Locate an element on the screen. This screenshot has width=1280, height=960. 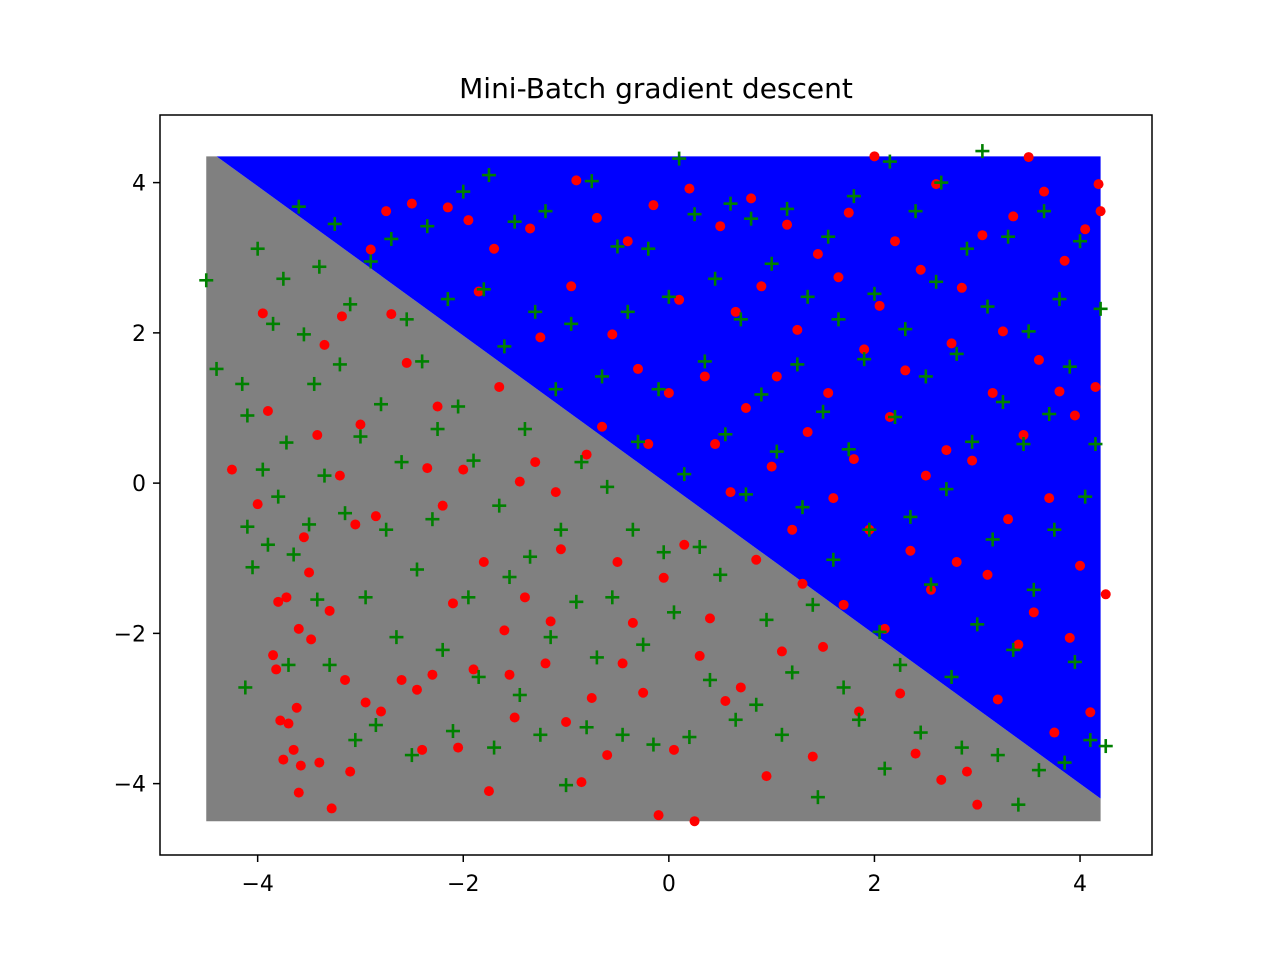
x-tick-label: 0 is located at coordinates (669, 884).